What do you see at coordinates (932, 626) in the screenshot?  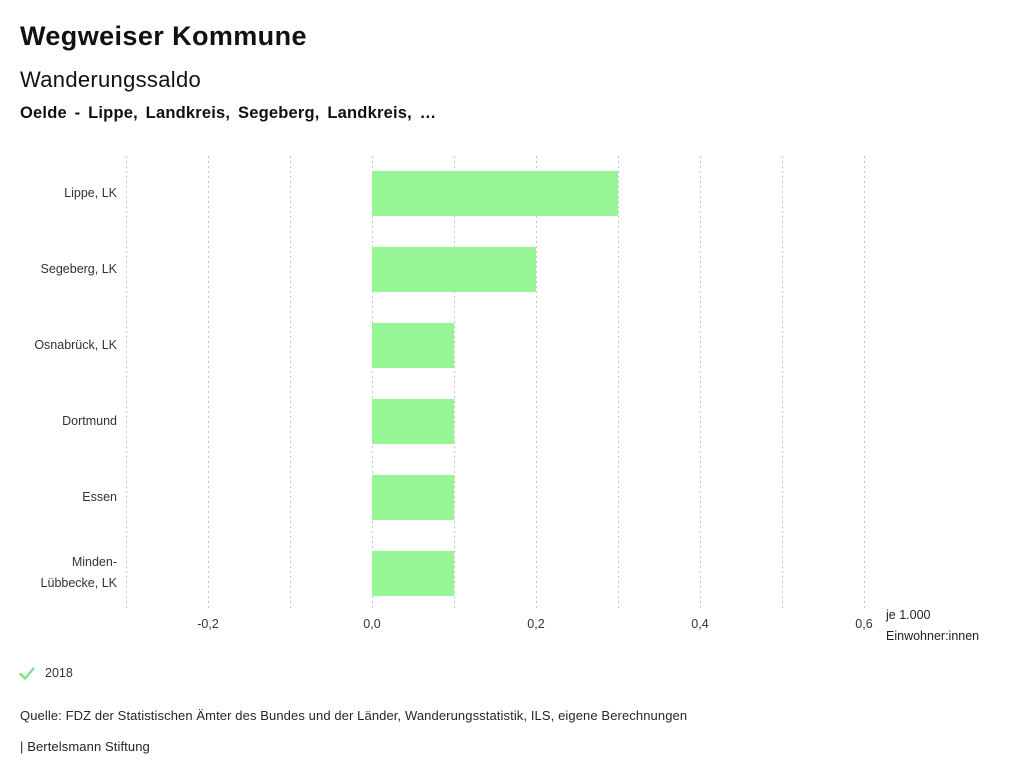 I see `axis-unit-label: je 1.000 Einwohner:innen` at bounding box center [932, 626].